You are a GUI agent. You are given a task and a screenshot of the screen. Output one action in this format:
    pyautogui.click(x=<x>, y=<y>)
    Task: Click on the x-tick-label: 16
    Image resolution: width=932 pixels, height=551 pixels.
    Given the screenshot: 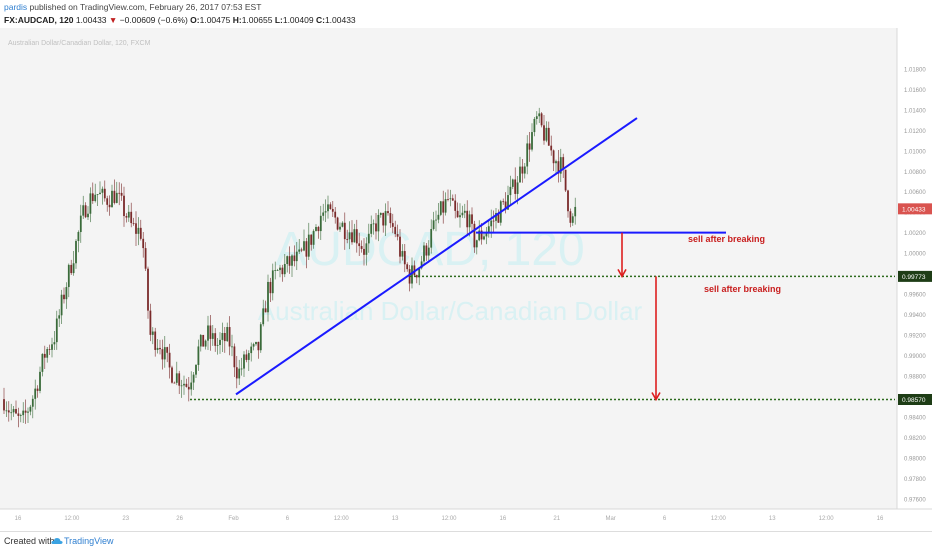 What is the action you would take?
    pyautogui.click(x=880, y=519)
    